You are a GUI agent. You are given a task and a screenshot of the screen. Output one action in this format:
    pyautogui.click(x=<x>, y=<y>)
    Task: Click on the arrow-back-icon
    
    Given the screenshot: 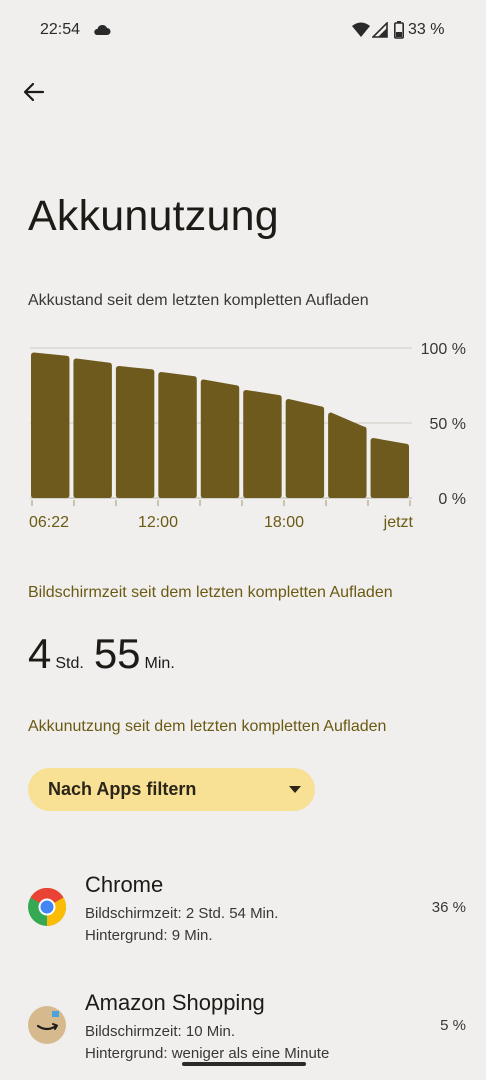 What is the action you would take?
    pyautogui.click(x=34, y=92)
    